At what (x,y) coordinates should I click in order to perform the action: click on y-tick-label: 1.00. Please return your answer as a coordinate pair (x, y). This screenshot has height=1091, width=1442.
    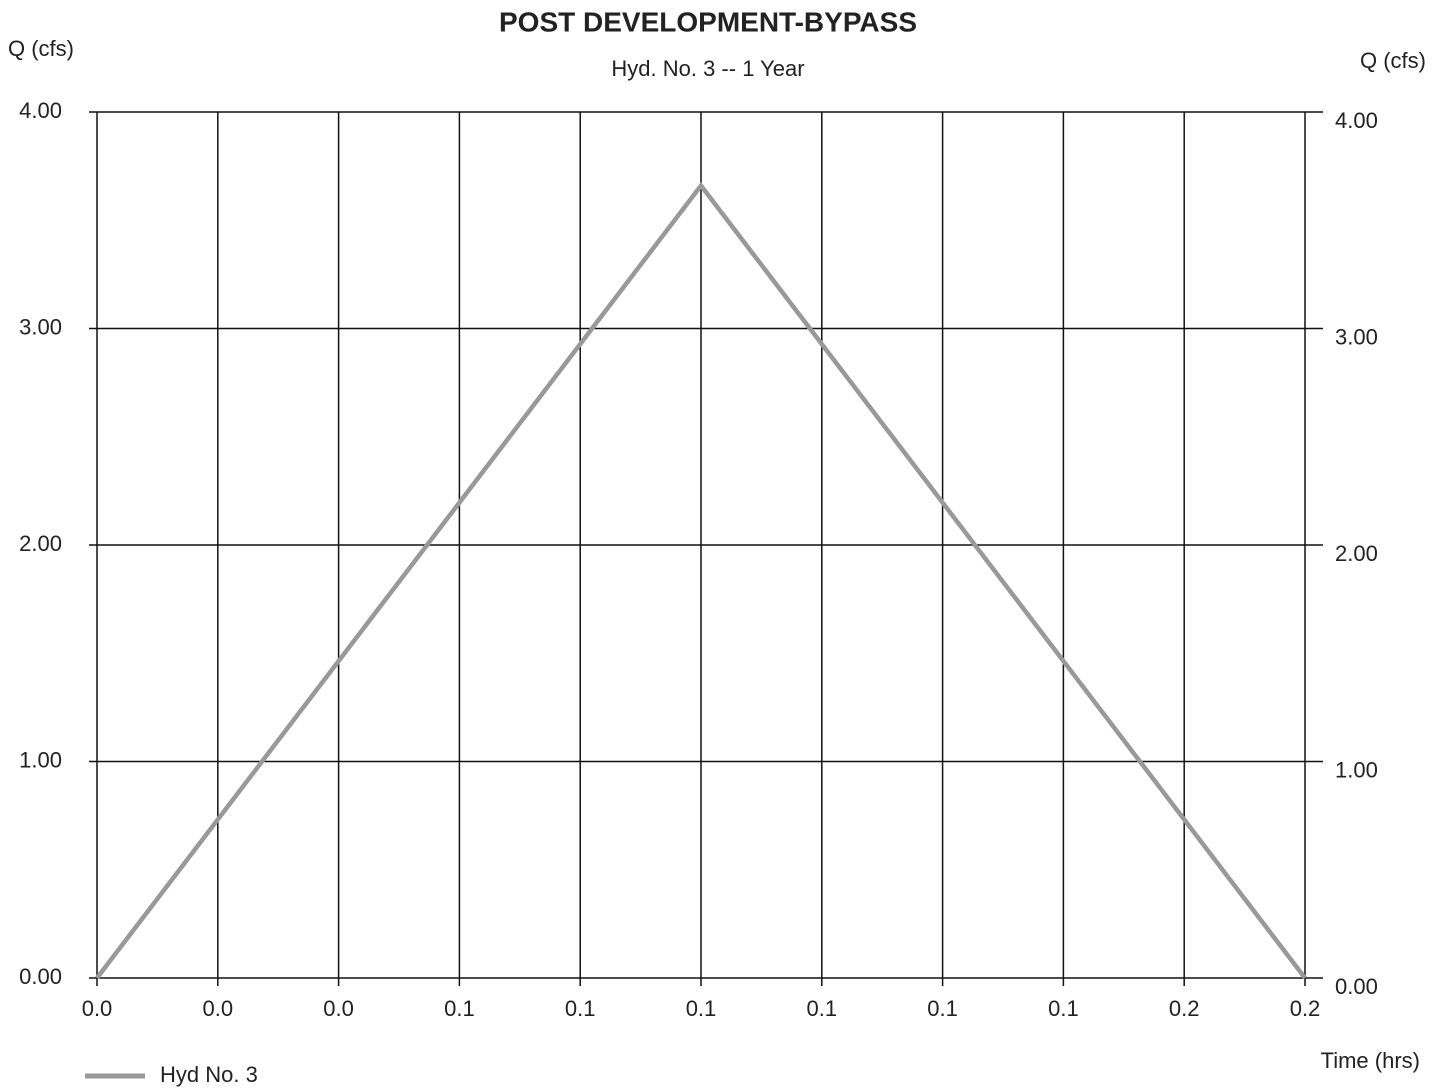
    Looking at the image, I should click on (40, 759).